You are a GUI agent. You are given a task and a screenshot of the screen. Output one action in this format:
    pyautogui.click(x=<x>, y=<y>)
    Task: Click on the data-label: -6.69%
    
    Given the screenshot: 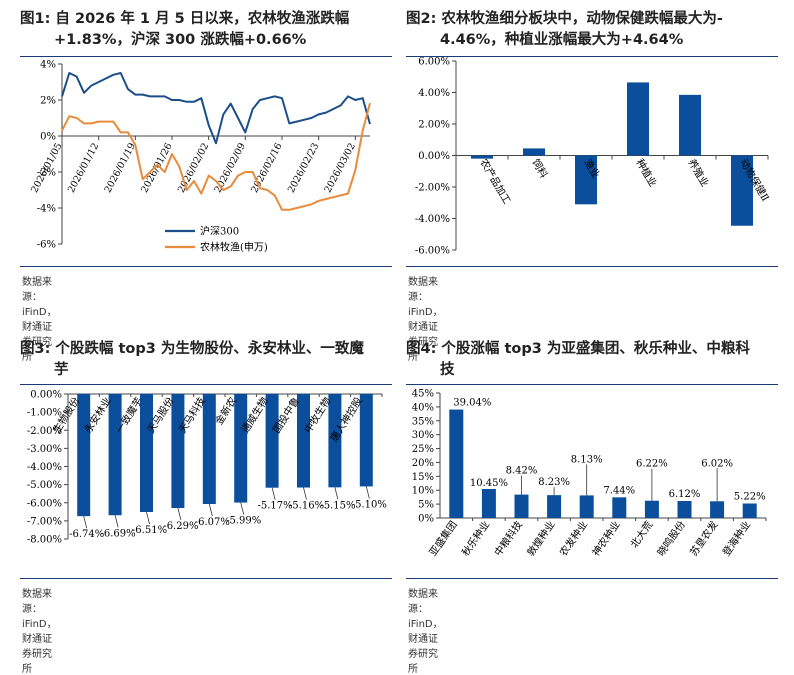 What is the action you would take?
    pyautogui.click(x=118, y=533)
    